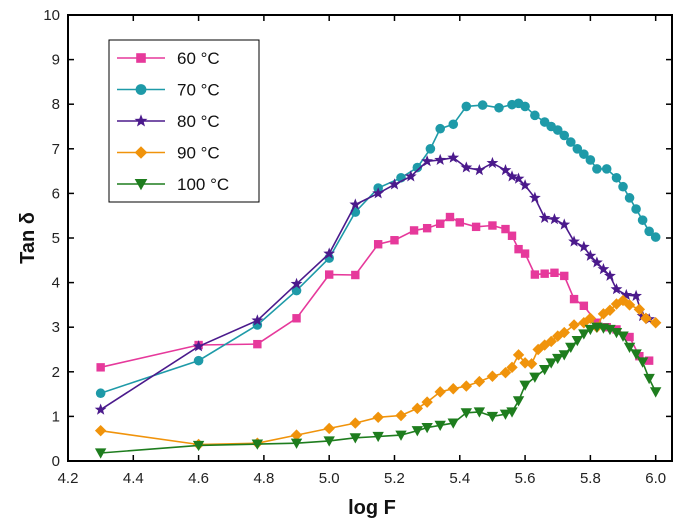 Image resolution: width=683 pixels, height=522 pixels. I want to click on x-tick-label: 6.0, so click(655, 478).